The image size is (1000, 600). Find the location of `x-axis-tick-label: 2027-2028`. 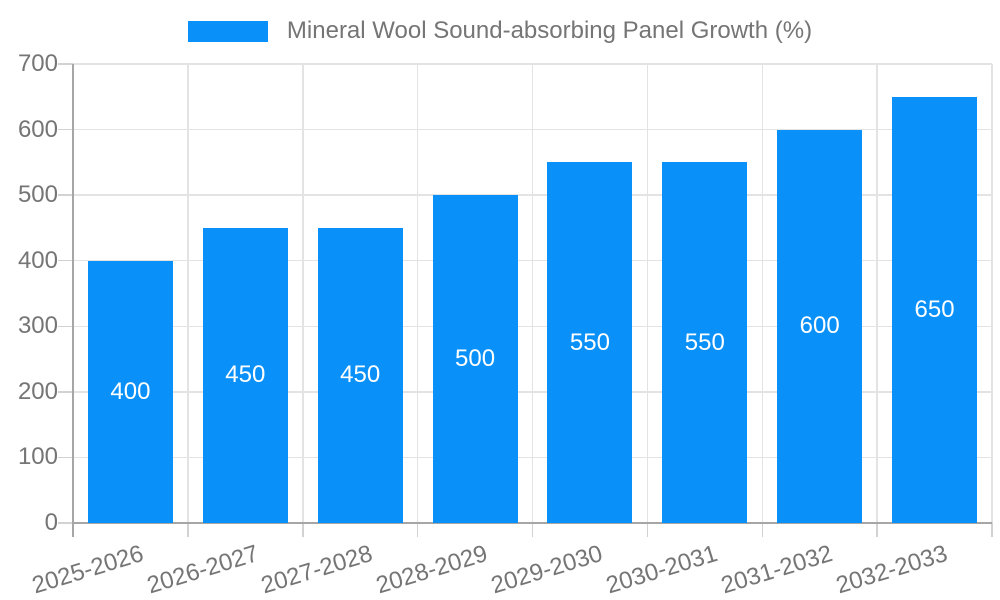

x-axis-tick-label: 2027-2028 is located at coordinates (317, 570).